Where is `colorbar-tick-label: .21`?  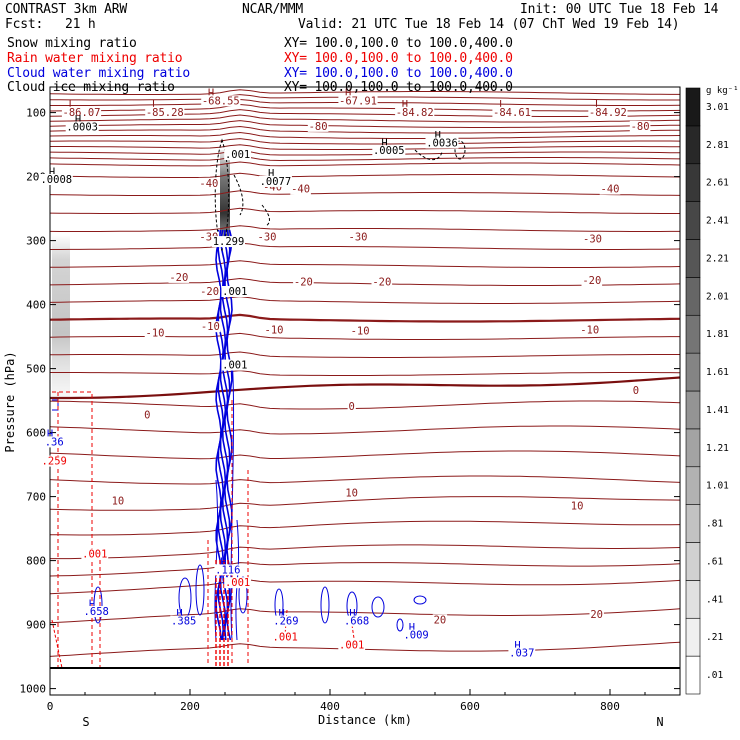 colorbar-tick-label: .21 is located at coordinates (714, 637).